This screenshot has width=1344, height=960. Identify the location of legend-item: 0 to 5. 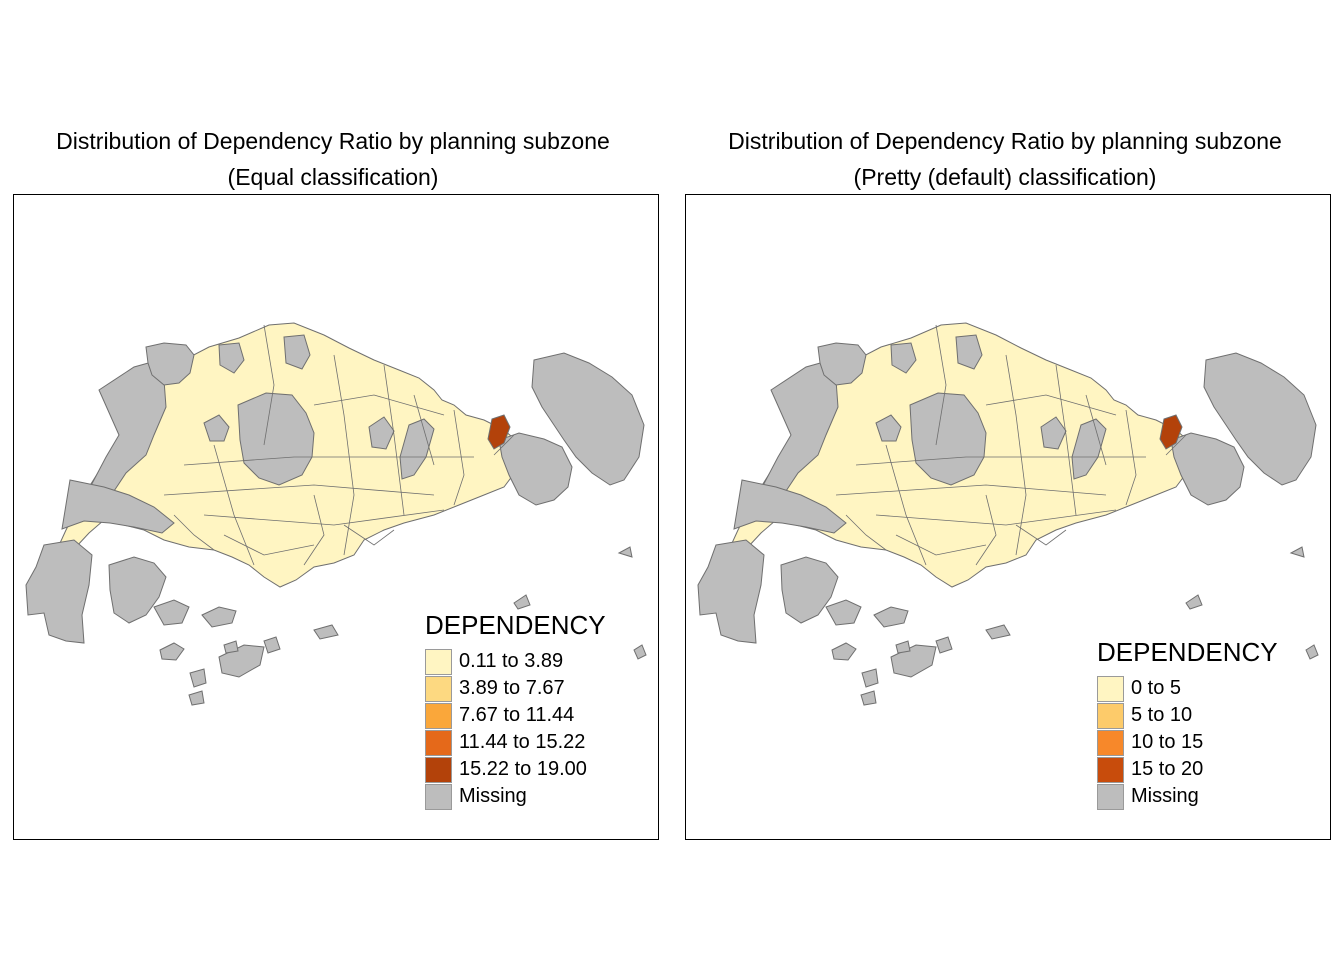
(1187, 688).